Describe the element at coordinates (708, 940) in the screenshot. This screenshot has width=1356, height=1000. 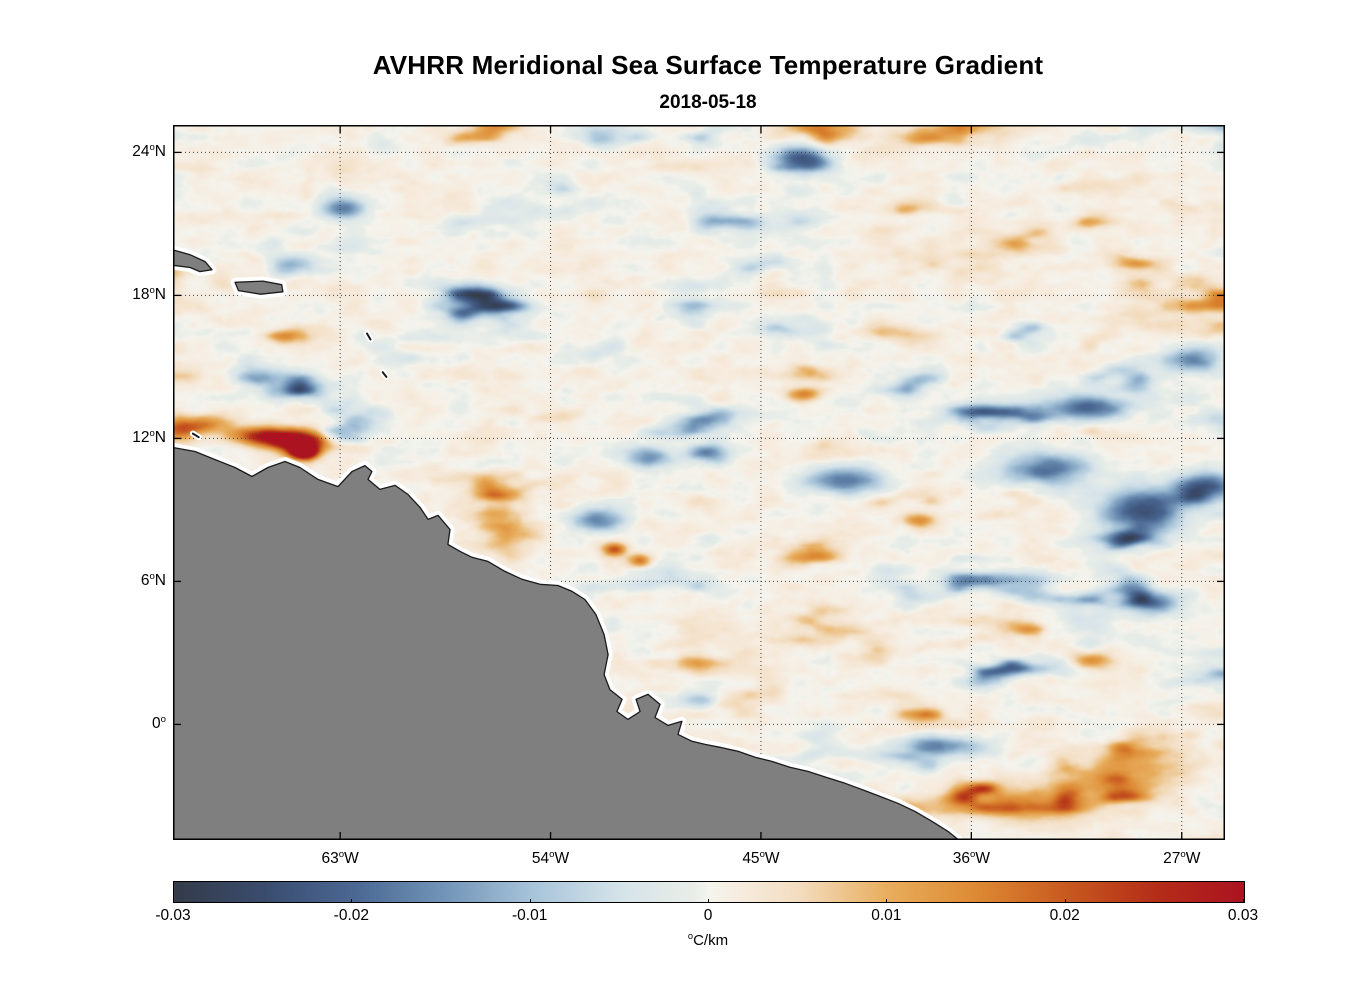
I see `colorbar-unit-label: oC/km` at that location.